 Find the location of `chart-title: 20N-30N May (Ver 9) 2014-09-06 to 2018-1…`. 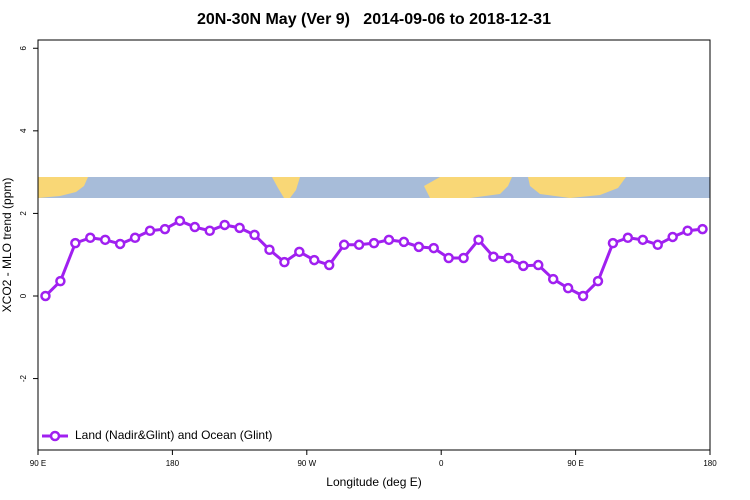

chart-title: 20N-30N May (Ver 9) 2014-09-06 to 2018-1… is located at coordinates (374, 19).